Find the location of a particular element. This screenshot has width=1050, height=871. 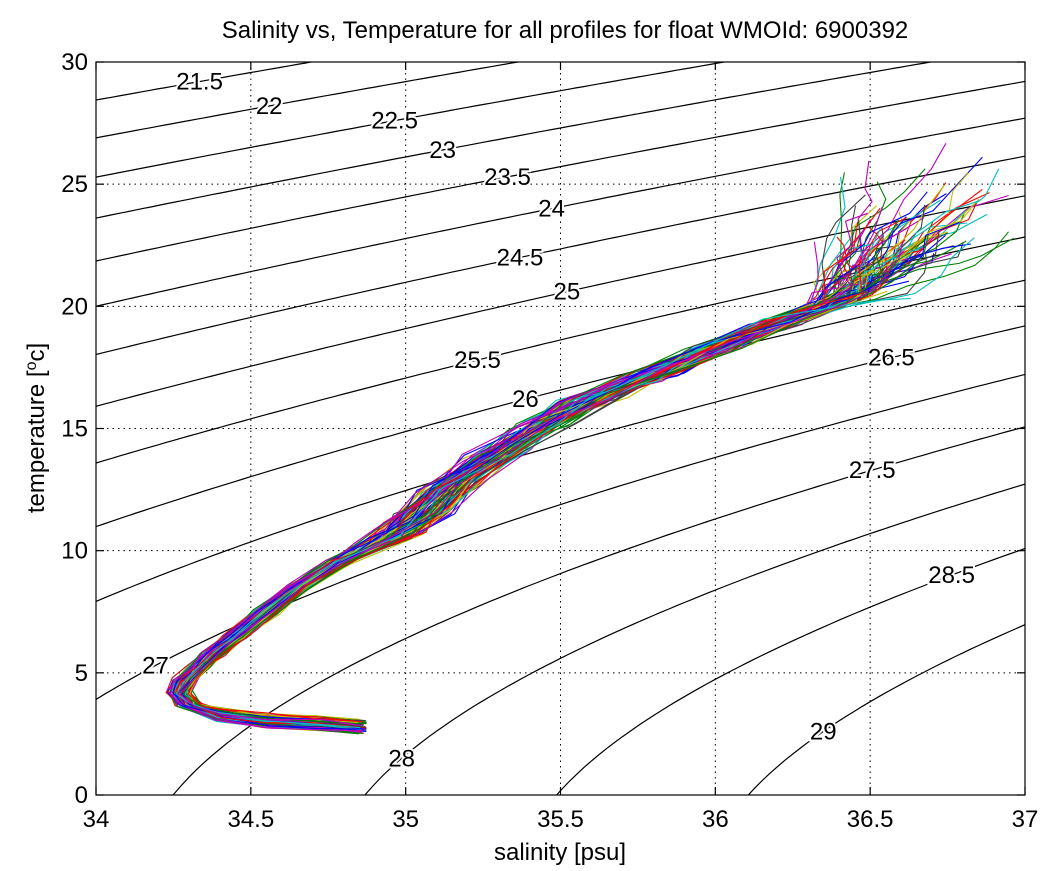

density-contour-label: 28.5 is located at coordinates (951, 575).